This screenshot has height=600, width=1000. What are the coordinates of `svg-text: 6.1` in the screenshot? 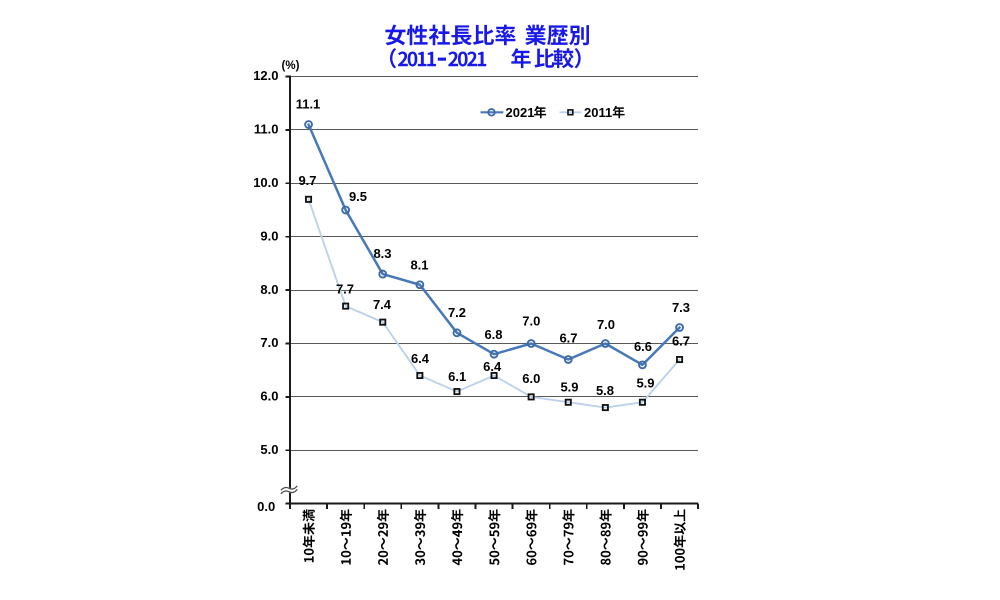 It's located at (457, 376).